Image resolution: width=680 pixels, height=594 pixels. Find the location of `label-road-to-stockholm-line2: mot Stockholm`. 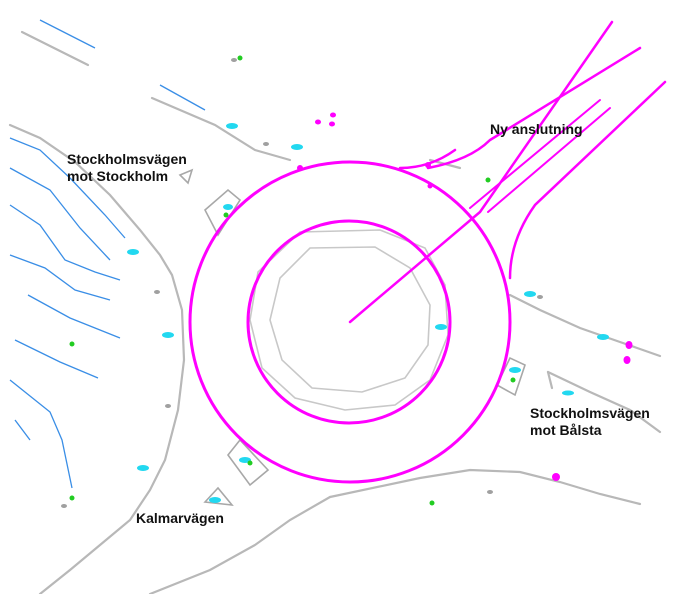

label-road-to-stockholm-line2: mot Stockholm is located at coordinates (118, 176).